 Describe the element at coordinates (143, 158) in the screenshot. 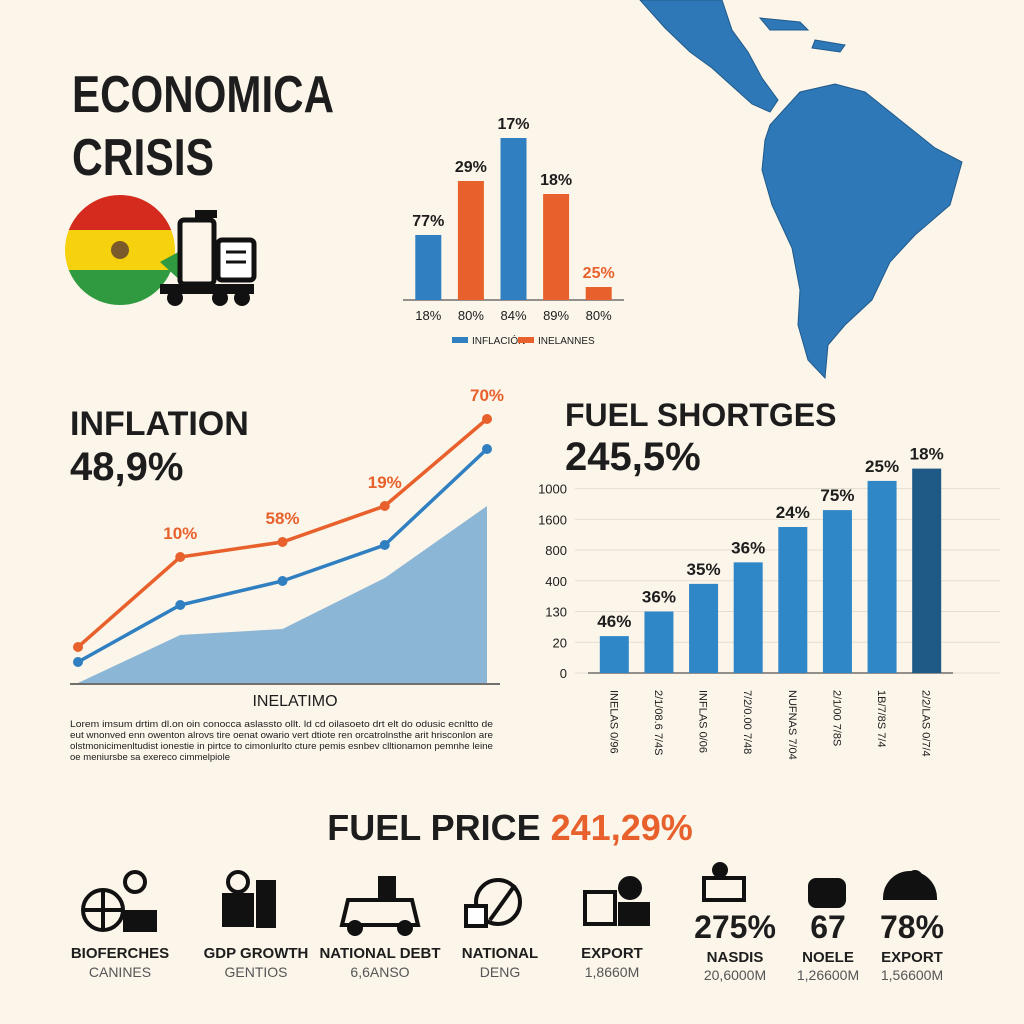

I see `title-line: CRISIS` at that location.